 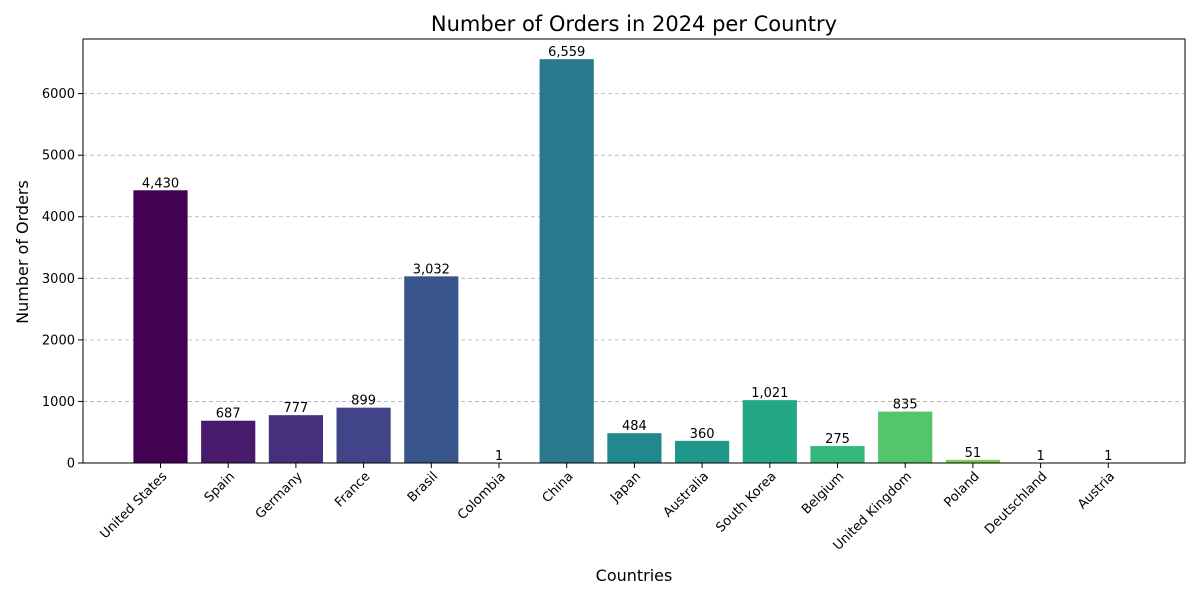 What do you see at coordinates (905, 405) in the screenshot?
I see `data-label: 835` at bounding box center [905, 405].